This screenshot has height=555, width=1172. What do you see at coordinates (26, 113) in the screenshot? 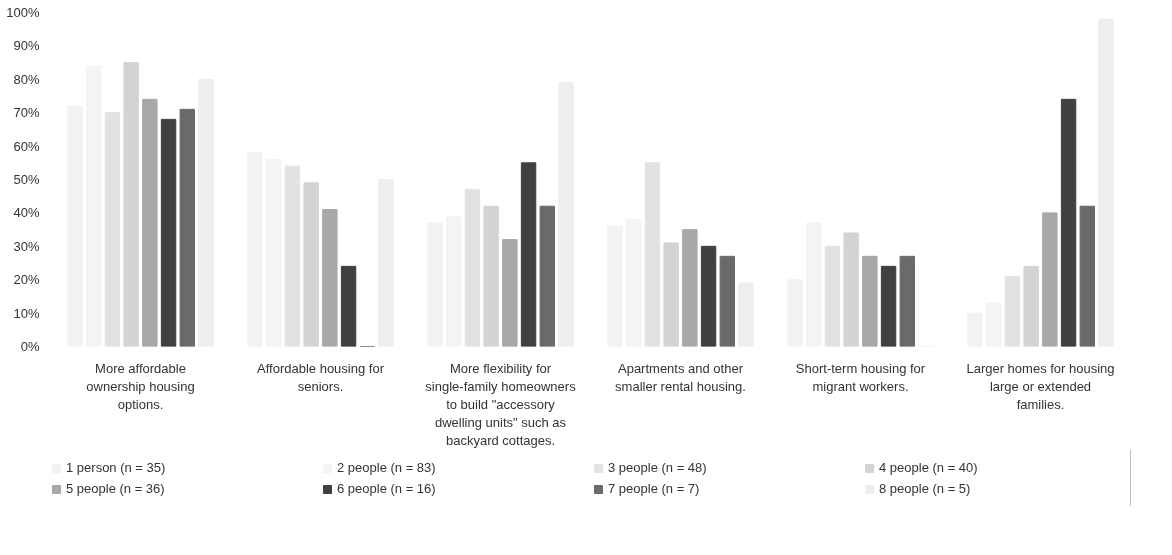
I see `y-tick-label: 70%` at bounding box center [26, 113].